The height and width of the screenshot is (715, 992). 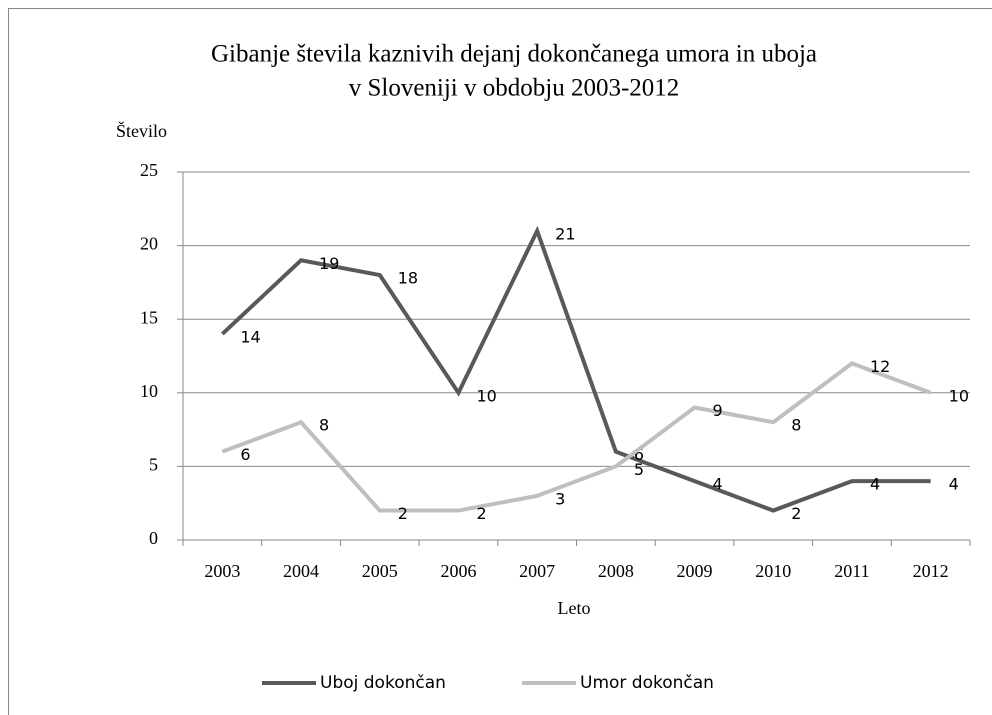 What do you see at coordinates (383, 683) in the screenshot?
I see `legend-label: Uboj dokončan` at bounding box center [383, 683].